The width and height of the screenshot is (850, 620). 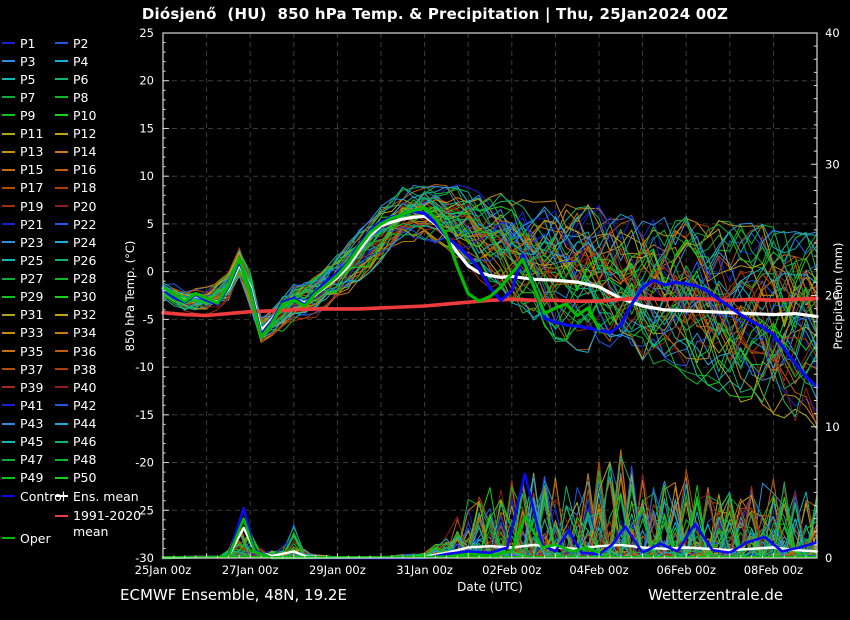 I want to click on legend-swatch-p41, so click(x=8, y=405).